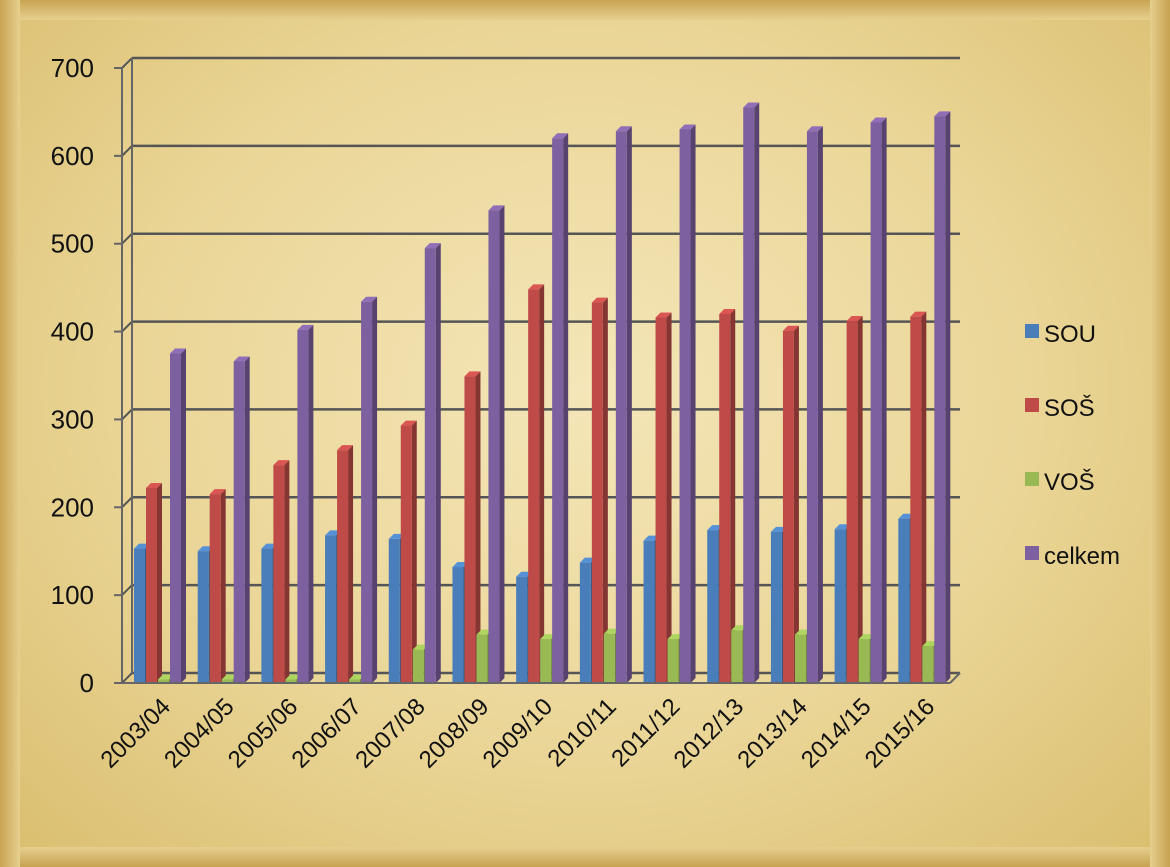 The width and height of the screenshot is (1170, 867). I want to click on legend: SOU SOŠ VOŠ celkem, so click(1072, 445).